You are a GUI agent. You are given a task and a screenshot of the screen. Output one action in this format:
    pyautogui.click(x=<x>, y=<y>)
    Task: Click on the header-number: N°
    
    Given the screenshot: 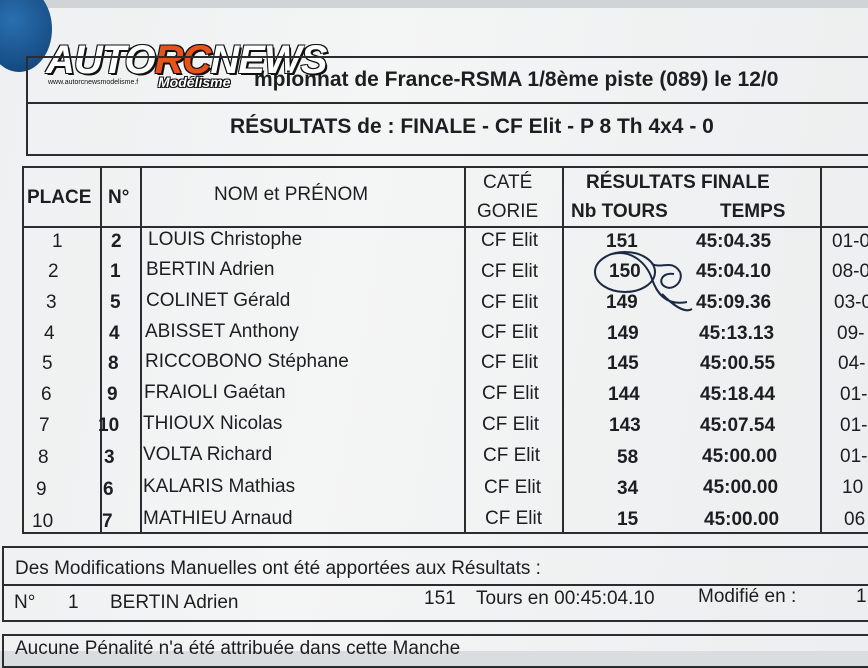 What is the action you would take?
    pyautogui.click(x=119, y=197)
    